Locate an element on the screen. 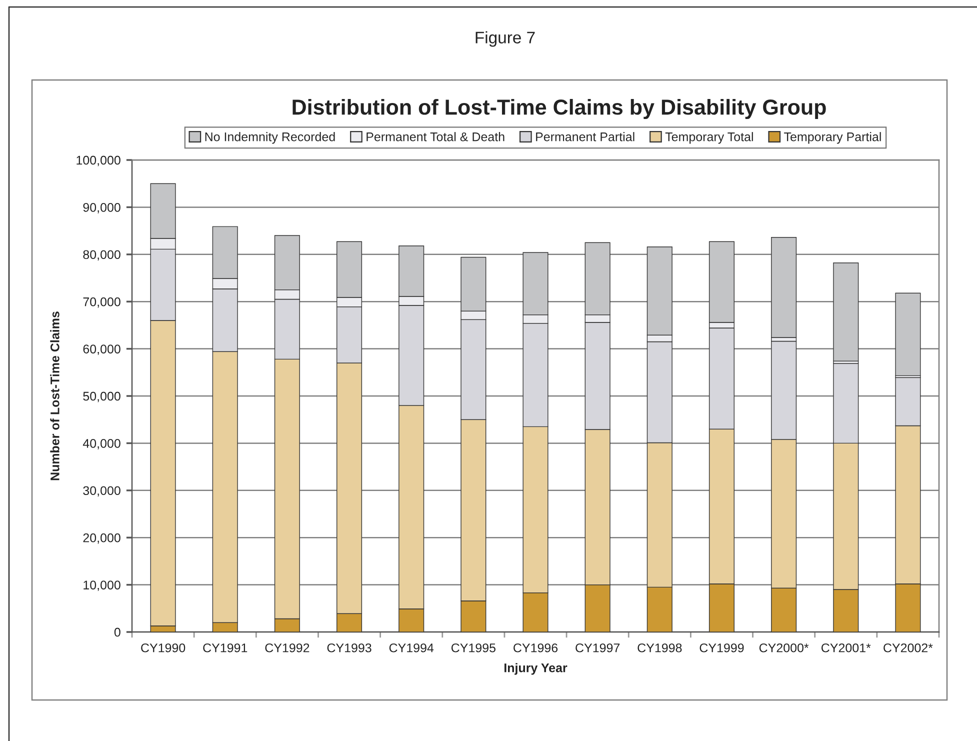 This screenshot has height=741, width=977. y-tick-label: 60,000 is located at coordinates (101, 349).